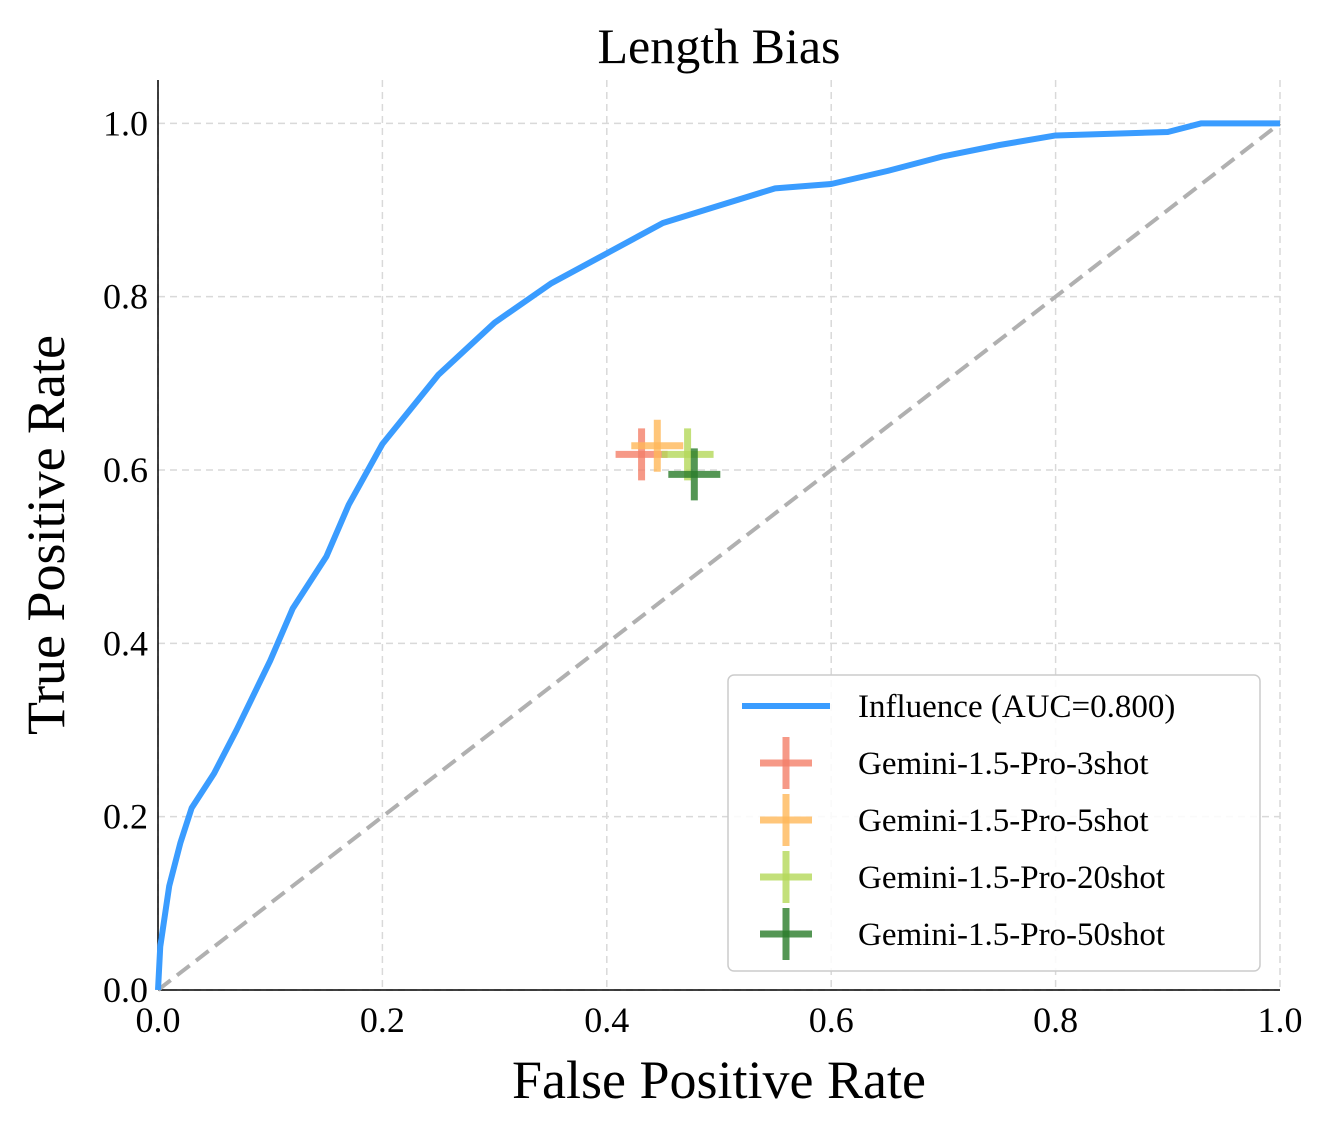 The height and width of the screenshot is (1132, 1330). I want to click on legend-label: Influence (AUC=0.800), so click(1016, 707).